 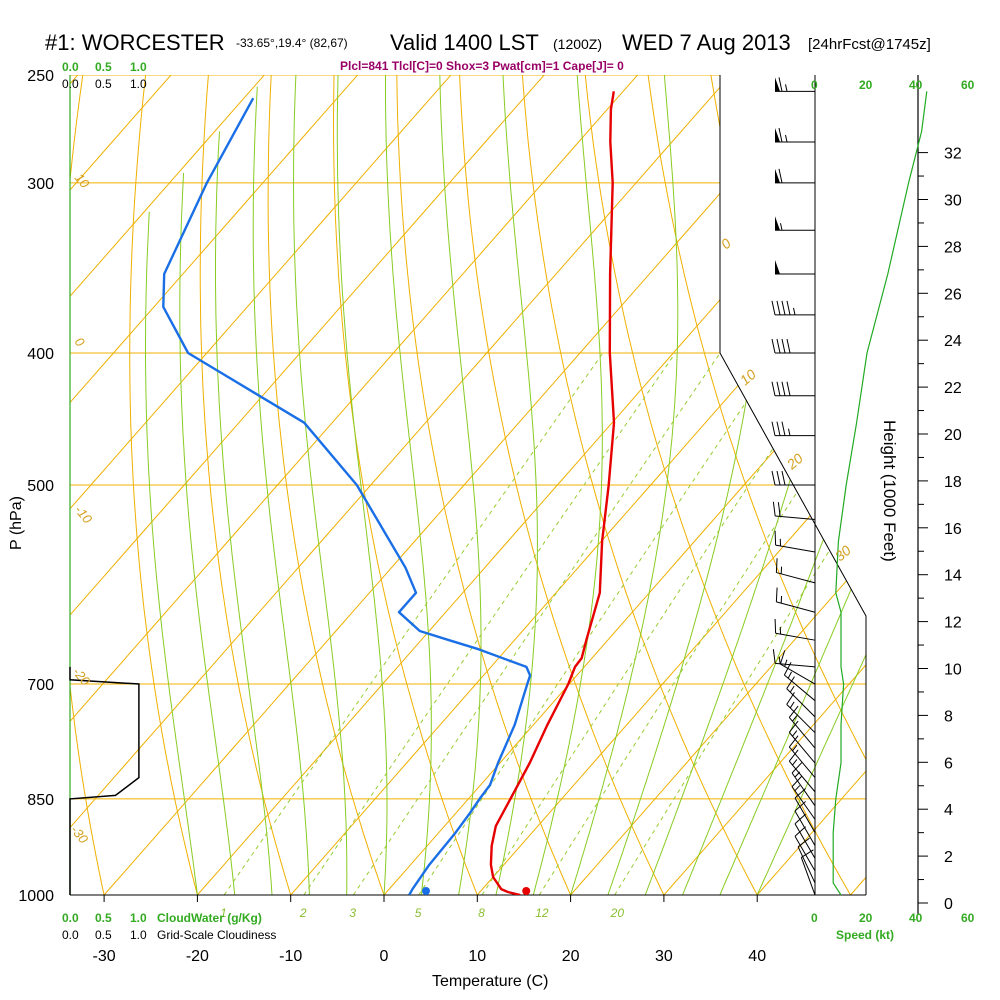 What do you see at coordinates (352, 913) in the screenshot?
I see `mixing-ratio-label: 3` at bounding box center [352, 913].